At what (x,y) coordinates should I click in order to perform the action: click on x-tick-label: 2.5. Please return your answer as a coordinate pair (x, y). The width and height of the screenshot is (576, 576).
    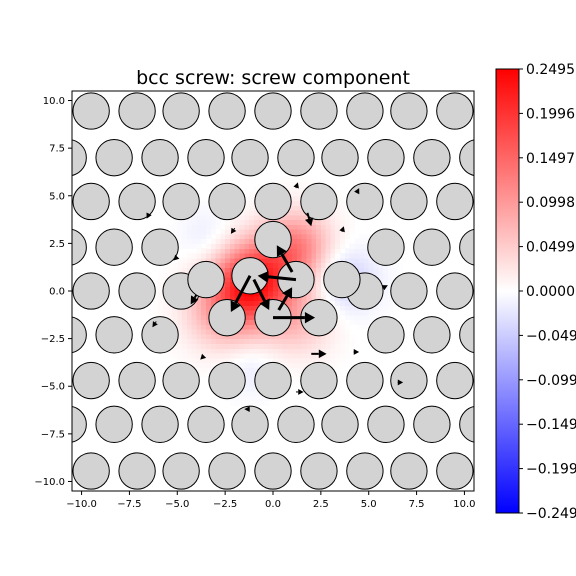
    Looking at the image, I should click on (321, 504).